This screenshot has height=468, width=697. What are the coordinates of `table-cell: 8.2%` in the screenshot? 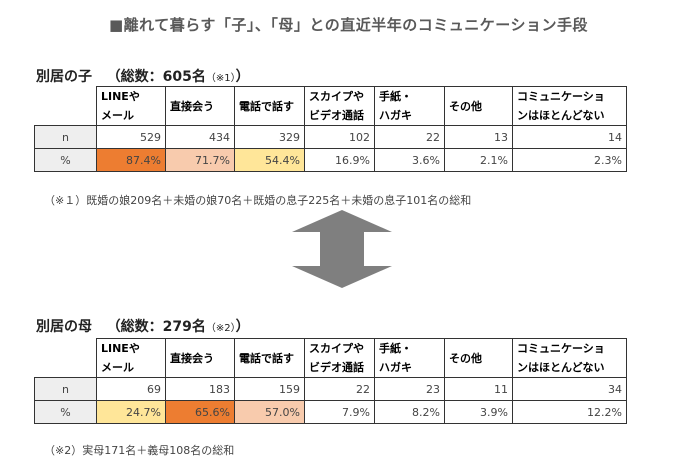 It's located at (409, 412).